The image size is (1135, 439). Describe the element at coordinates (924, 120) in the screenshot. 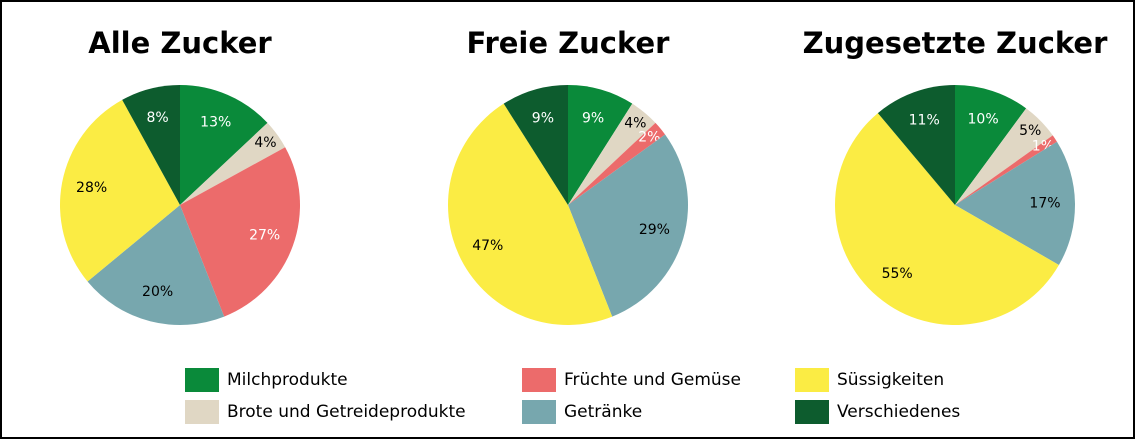

I see `data-label: 11%` at that location.